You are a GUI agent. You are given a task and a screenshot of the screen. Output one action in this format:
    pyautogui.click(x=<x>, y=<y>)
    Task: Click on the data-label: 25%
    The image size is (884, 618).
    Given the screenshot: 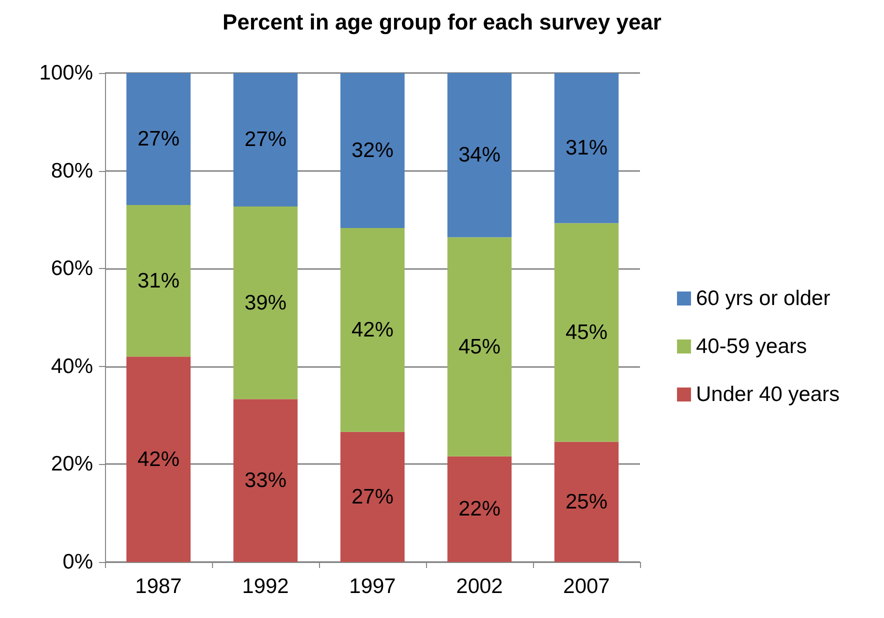 What is the action you would take?
    pyautogui.click(x=586, y=502)
    